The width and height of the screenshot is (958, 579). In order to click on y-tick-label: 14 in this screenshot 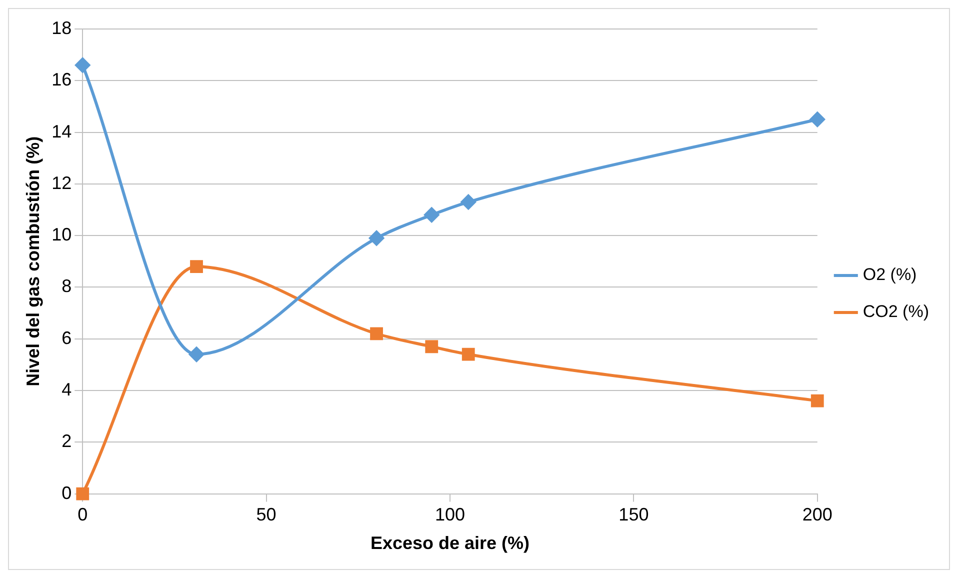, I will do `click(62, 131)`.